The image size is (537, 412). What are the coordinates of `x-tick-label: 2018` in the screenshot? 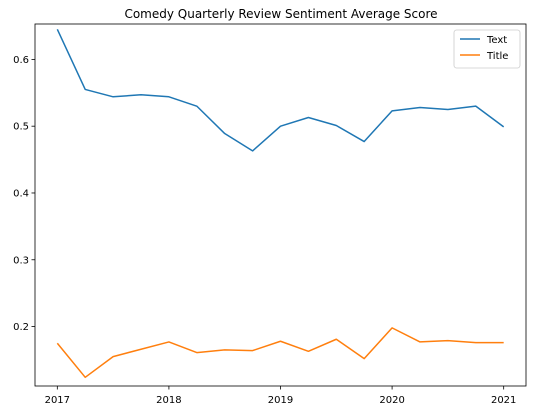 It's located at (168, 400).